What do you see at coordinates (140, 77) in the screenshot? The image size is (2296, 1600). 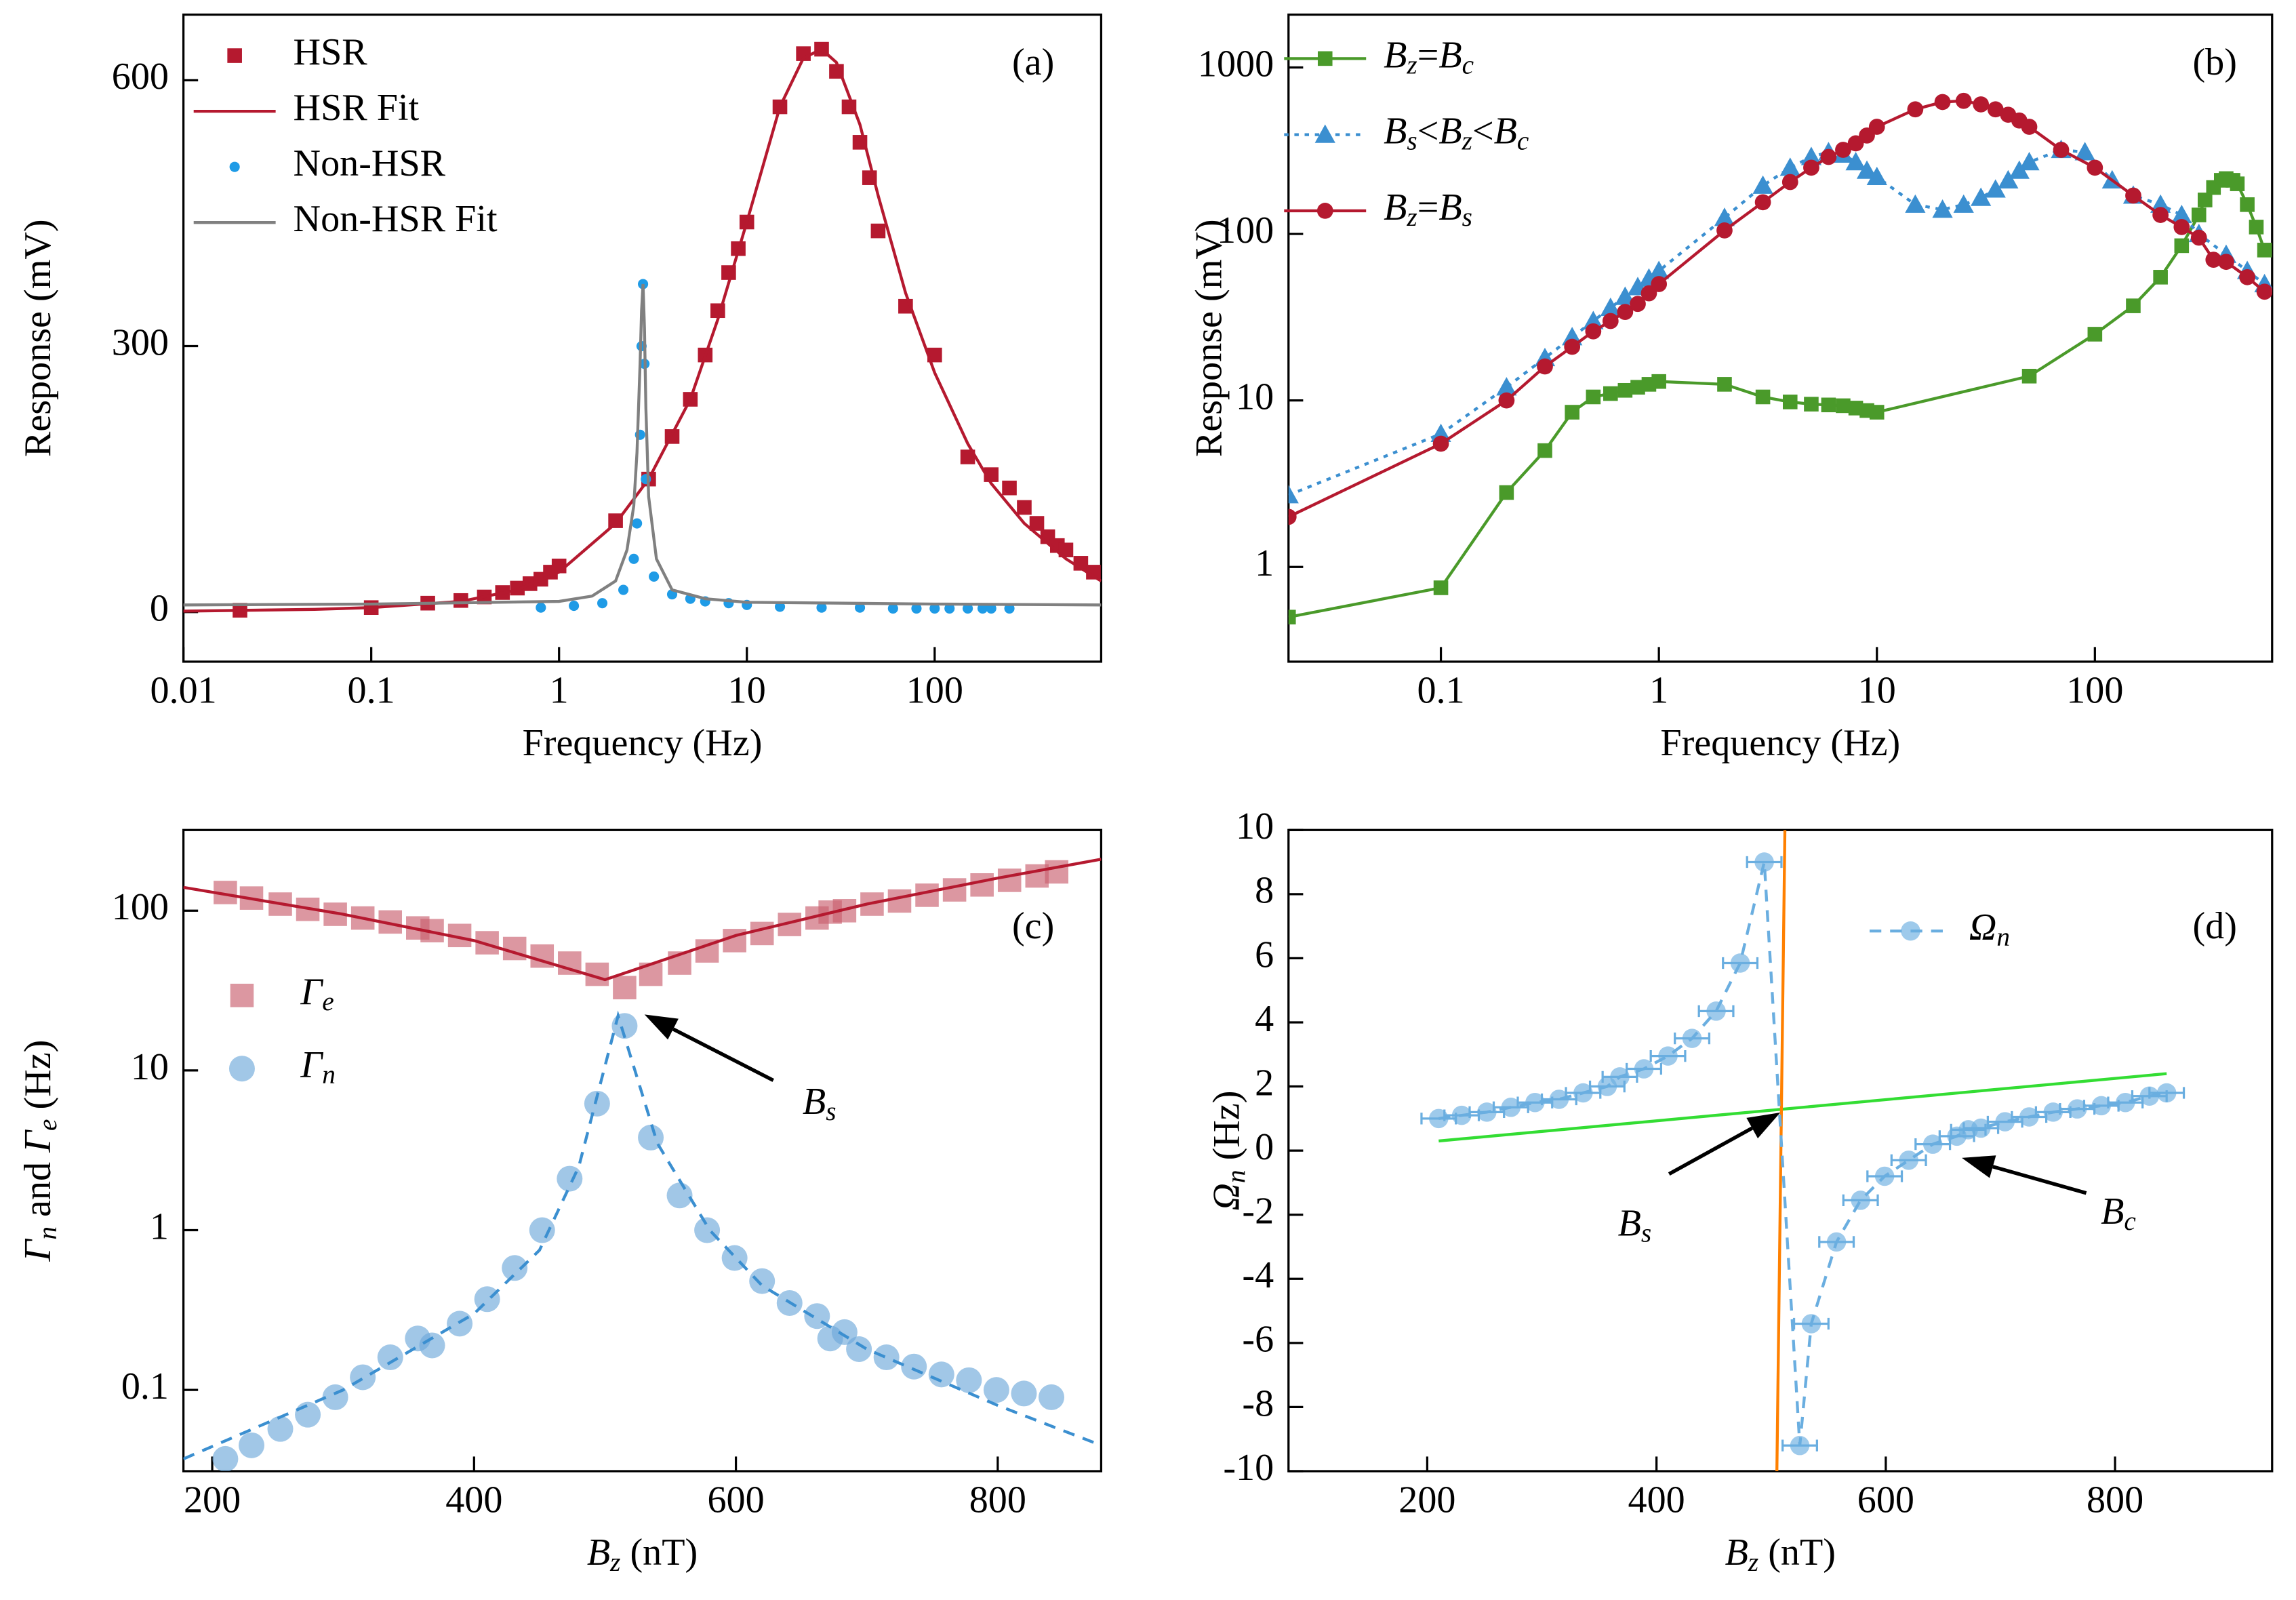 I see `y-tick-label: 600` at bounding box center [140, 77].